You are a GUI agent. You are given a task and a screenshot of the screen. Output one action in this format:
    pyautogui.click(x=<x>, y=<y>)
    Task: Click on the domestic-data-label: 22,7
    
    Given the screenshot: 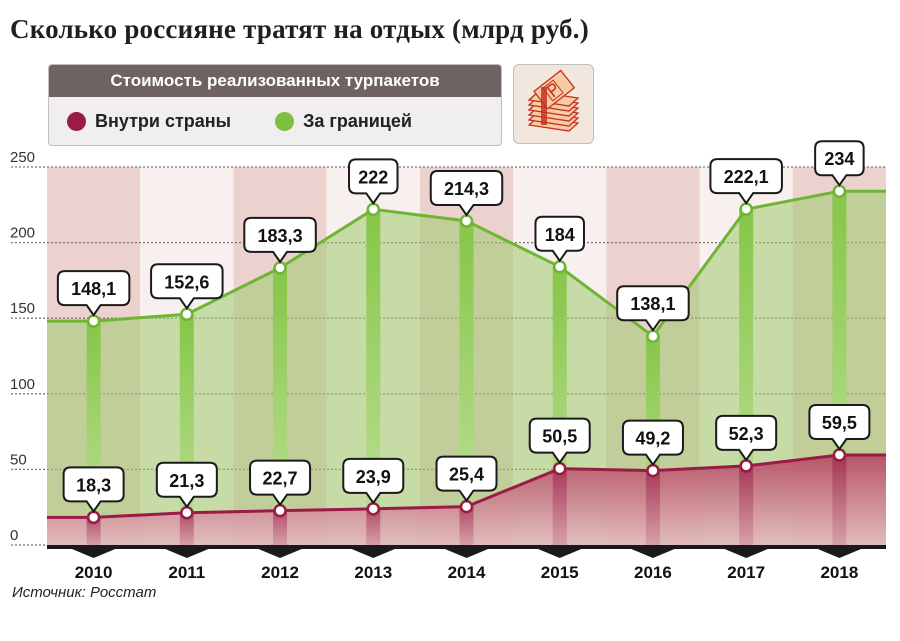 What is the action you would take?
    pyautogui.click(x=280, y=479)
    